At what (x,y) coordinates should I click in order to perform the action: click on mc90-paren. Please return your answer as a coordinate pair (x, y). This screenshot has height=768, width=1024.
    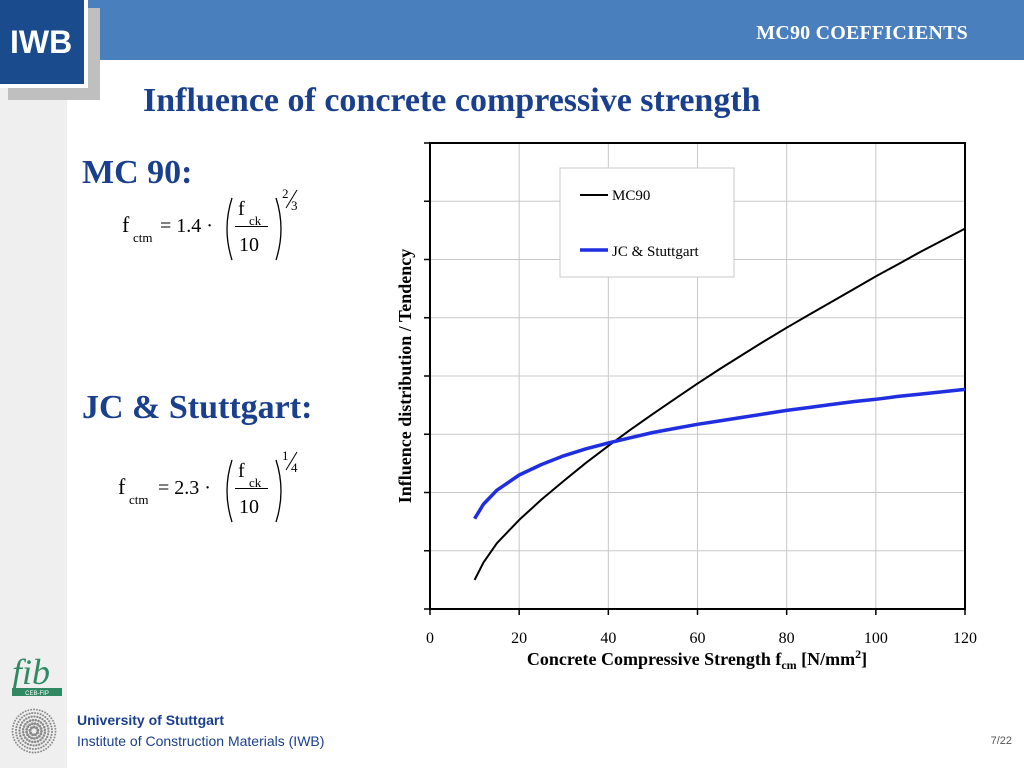
    Looking at the image, I should click on (254, 229).